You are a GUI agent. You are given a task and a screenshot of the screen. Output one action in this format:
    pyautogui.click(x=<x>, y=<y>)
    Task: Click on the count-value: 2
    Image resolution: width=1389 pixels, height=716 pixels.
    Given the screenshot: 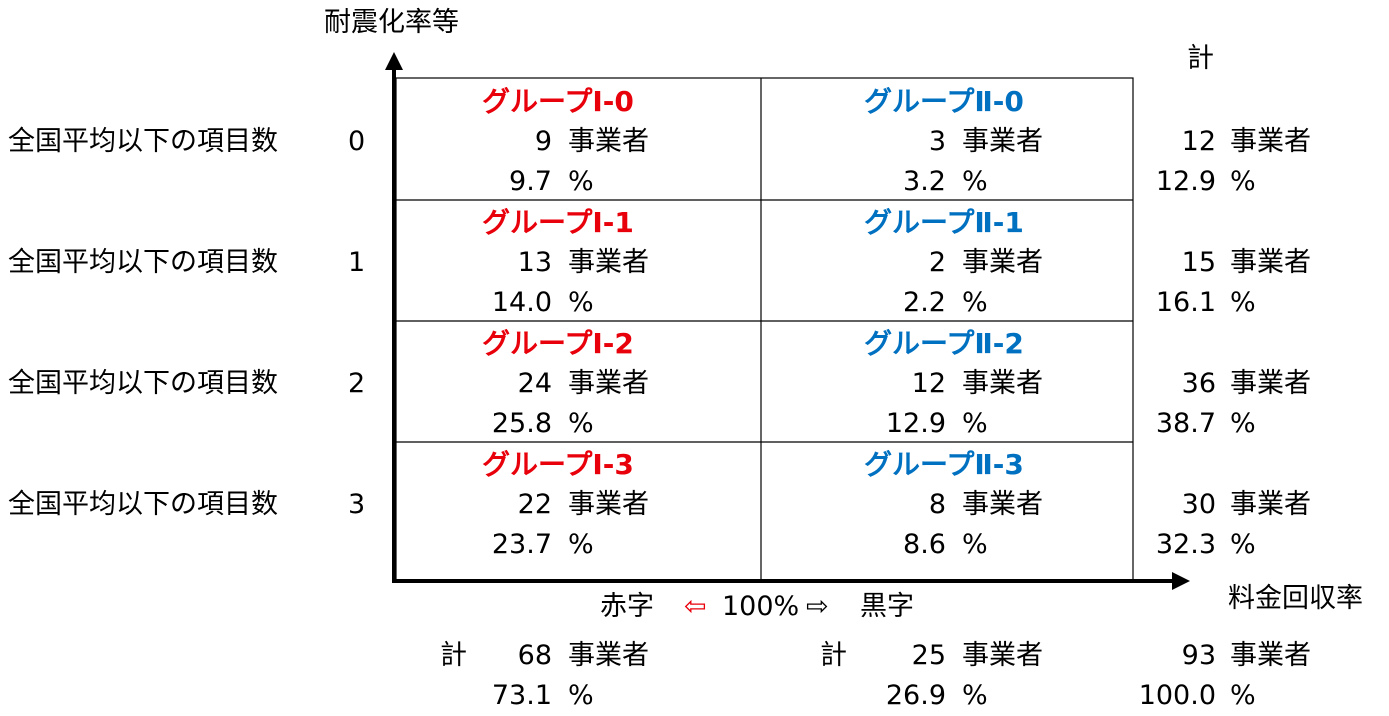 What is the action you would take?
    pyautogui.click(x=937, y=262)
    